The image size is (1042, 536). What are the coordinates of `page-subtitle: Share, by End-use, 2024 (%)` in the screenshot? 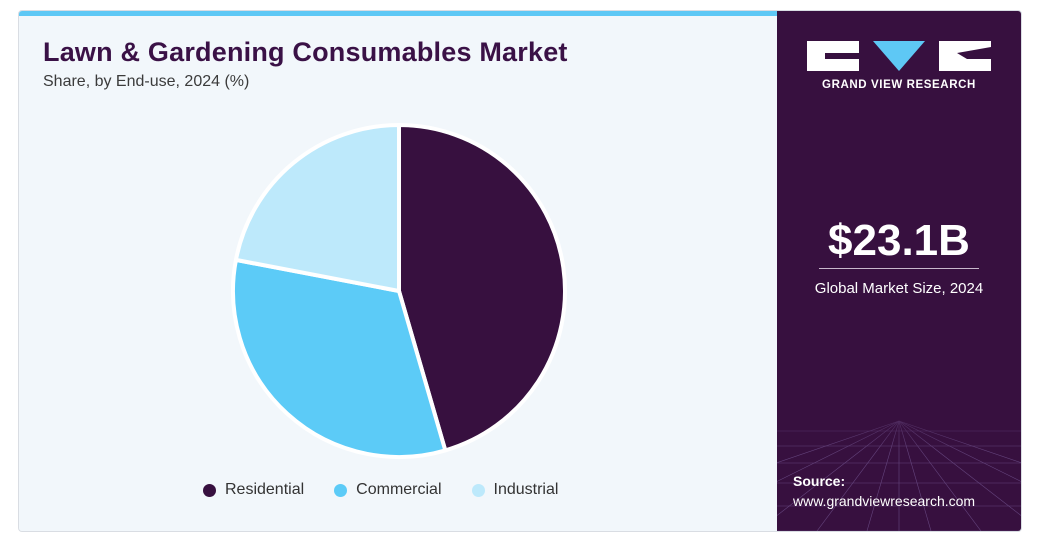 It's located at (146, 81).